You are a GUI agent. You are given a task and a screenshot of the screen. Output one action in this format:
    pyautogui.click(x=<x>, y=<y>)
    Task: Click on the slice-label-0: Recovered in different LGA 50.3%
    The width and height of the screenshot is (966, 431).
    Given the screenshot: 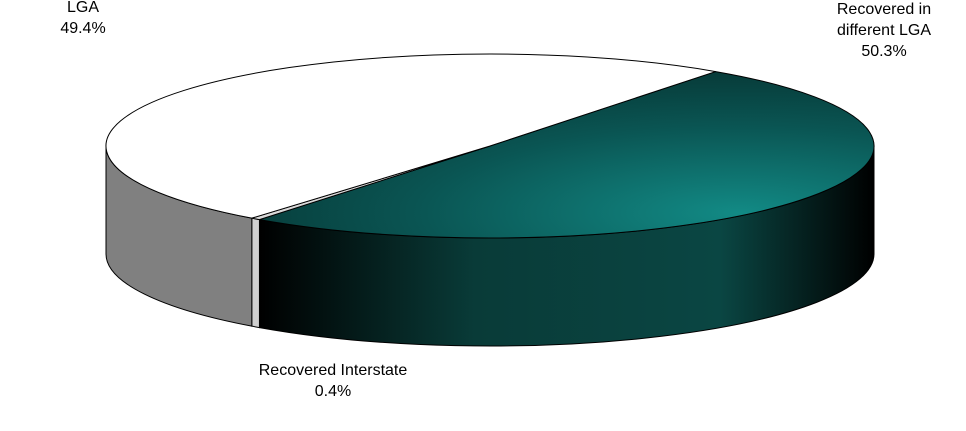 What is the action you would take?
    pyautogui.click(x=884, y=30)
    